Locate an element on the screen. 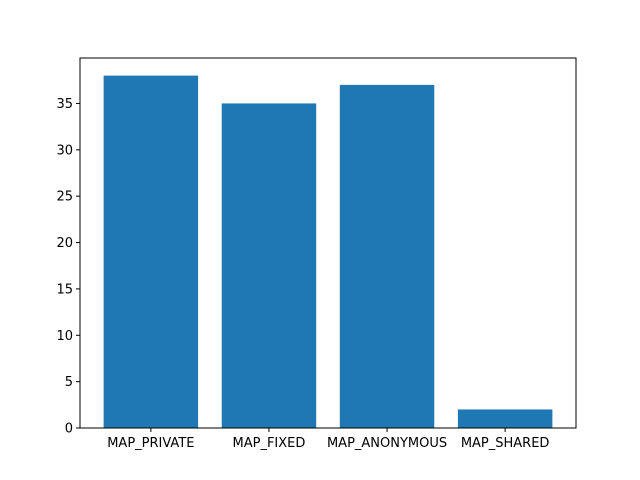 The width and height of the screenshot is (640, 480). x-tick-label: MAP_SHARED is located at coordinates (505, 443).